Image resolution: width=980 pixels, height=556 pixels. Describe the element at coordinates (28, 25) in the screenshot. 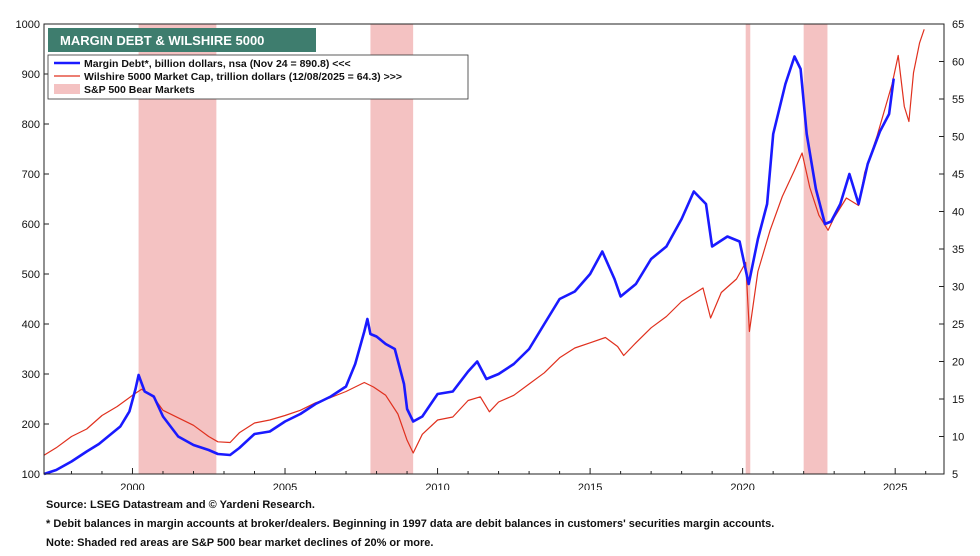

I see `left-tick-label: 1000` at that location.